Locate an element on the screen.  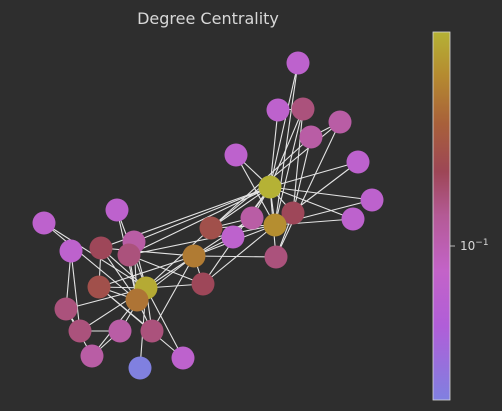
colorbar: 10−1 is located at coordinates (460, 216).